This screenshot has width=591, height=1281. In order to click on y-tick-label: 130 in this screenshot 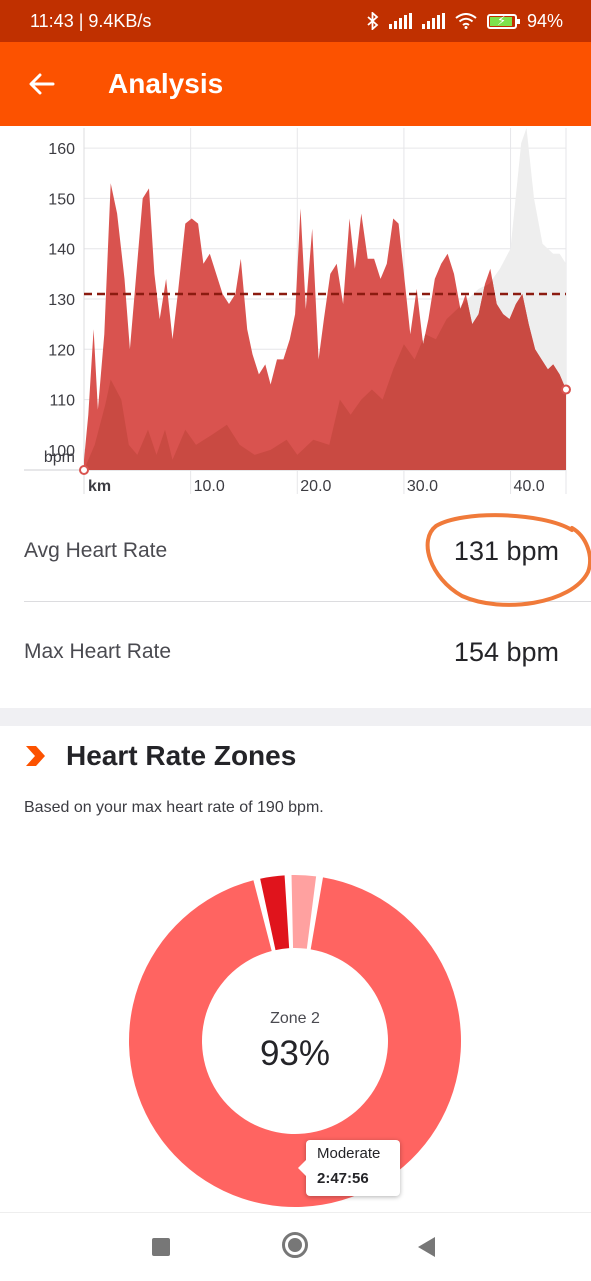, I will do `click(61, 300)`.